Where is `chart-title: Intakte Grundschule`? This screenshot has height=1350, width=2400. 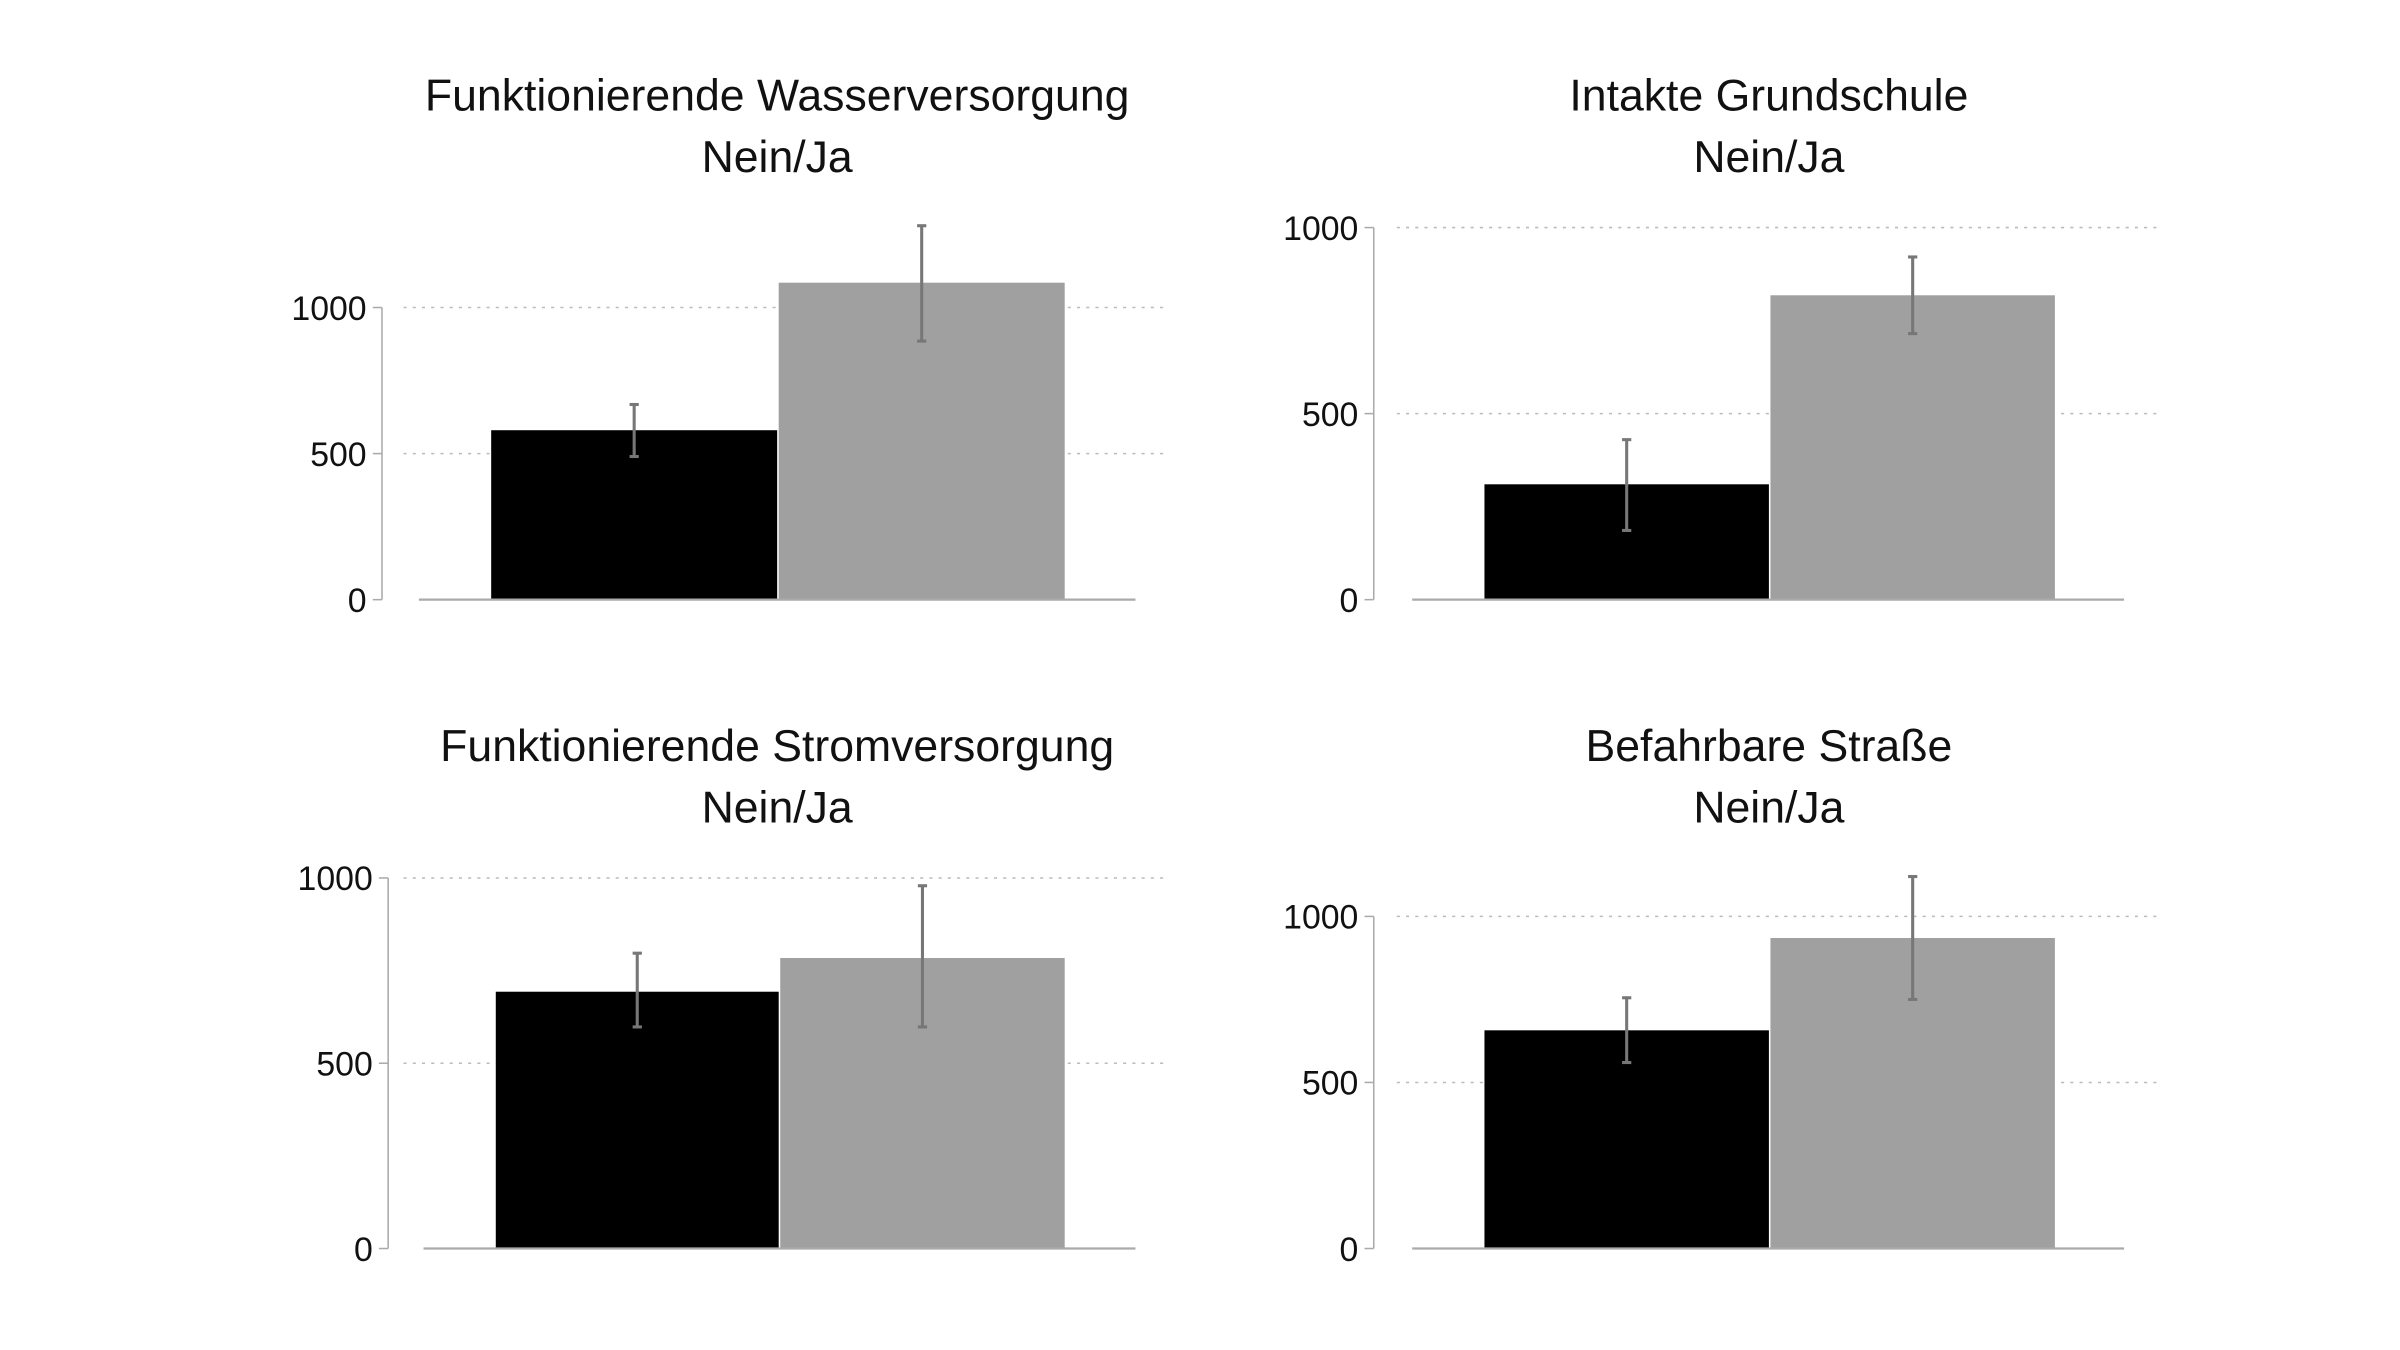
chart-title: Intakte Grundschule is located at coordinates (1768, 96).